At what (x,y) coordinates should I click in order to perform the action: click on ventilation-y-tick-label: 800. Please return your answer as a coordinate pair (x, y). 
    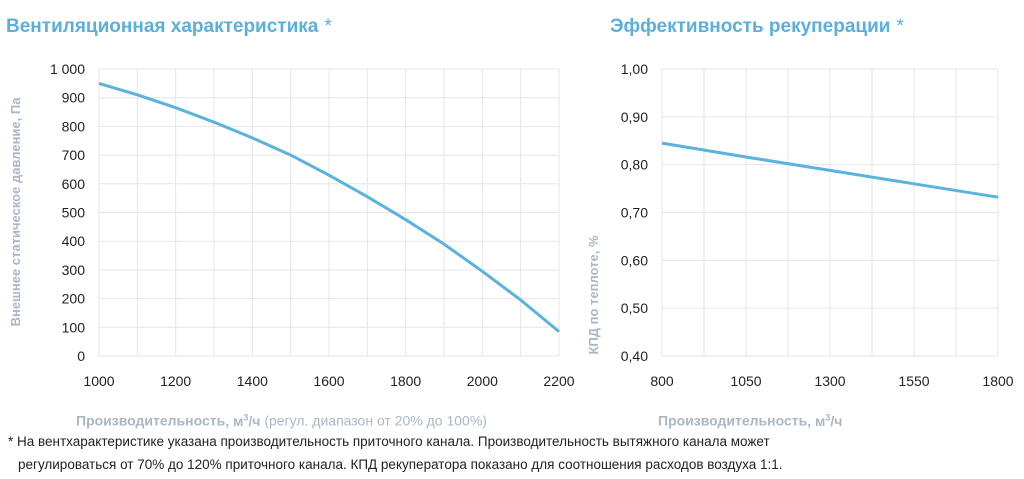
    Looking at the image, I should click on (74, 126).